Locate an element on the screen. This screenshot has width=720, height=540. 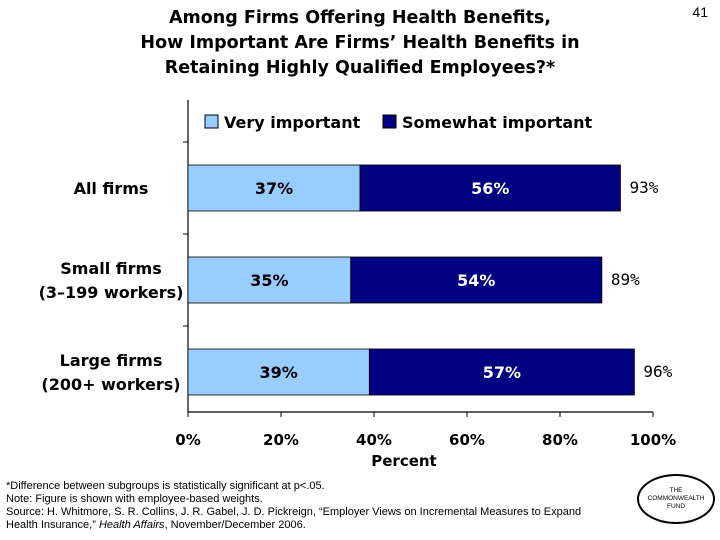
bar-label-somewhat-2: 54% is located at coordinates (476, 280).